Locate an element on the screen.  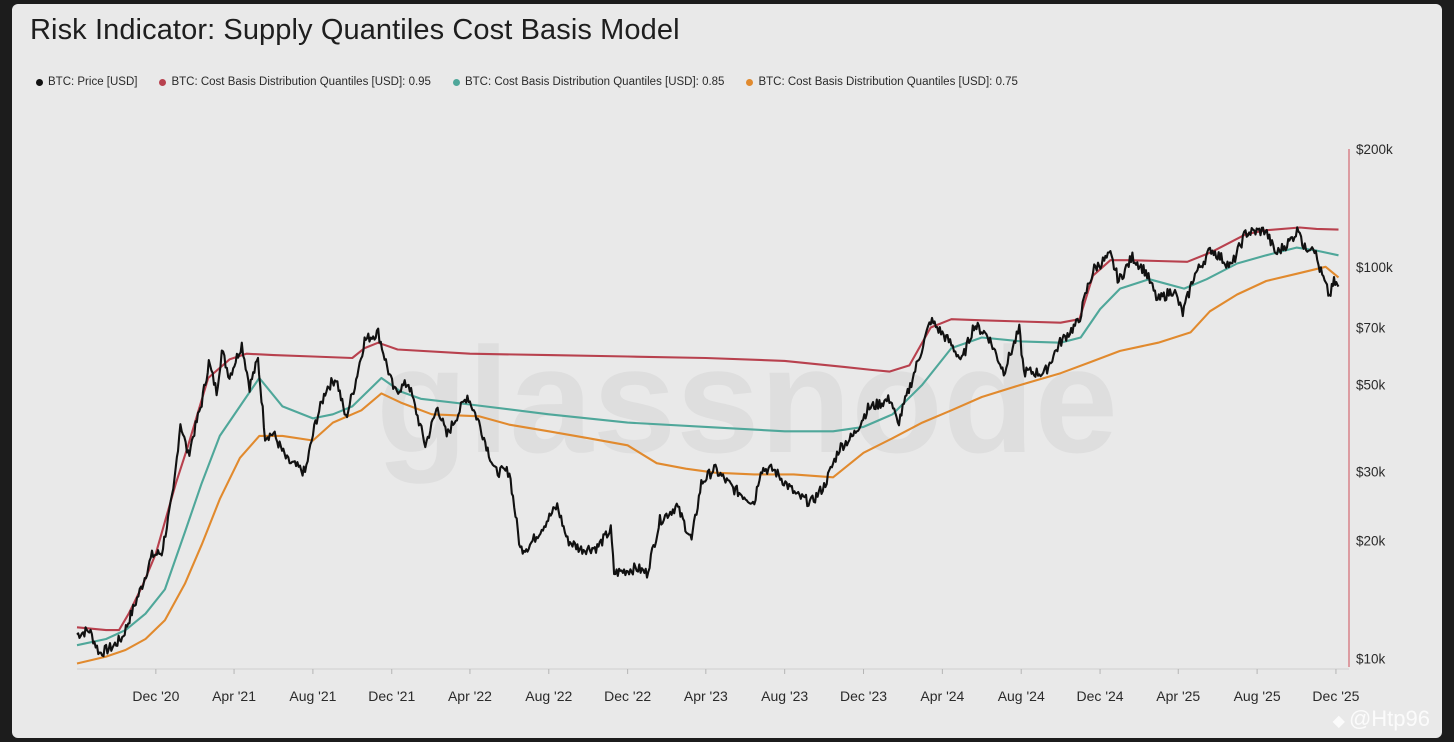
glassnode-watermark: glassnode is located at coordinates (747, 400).